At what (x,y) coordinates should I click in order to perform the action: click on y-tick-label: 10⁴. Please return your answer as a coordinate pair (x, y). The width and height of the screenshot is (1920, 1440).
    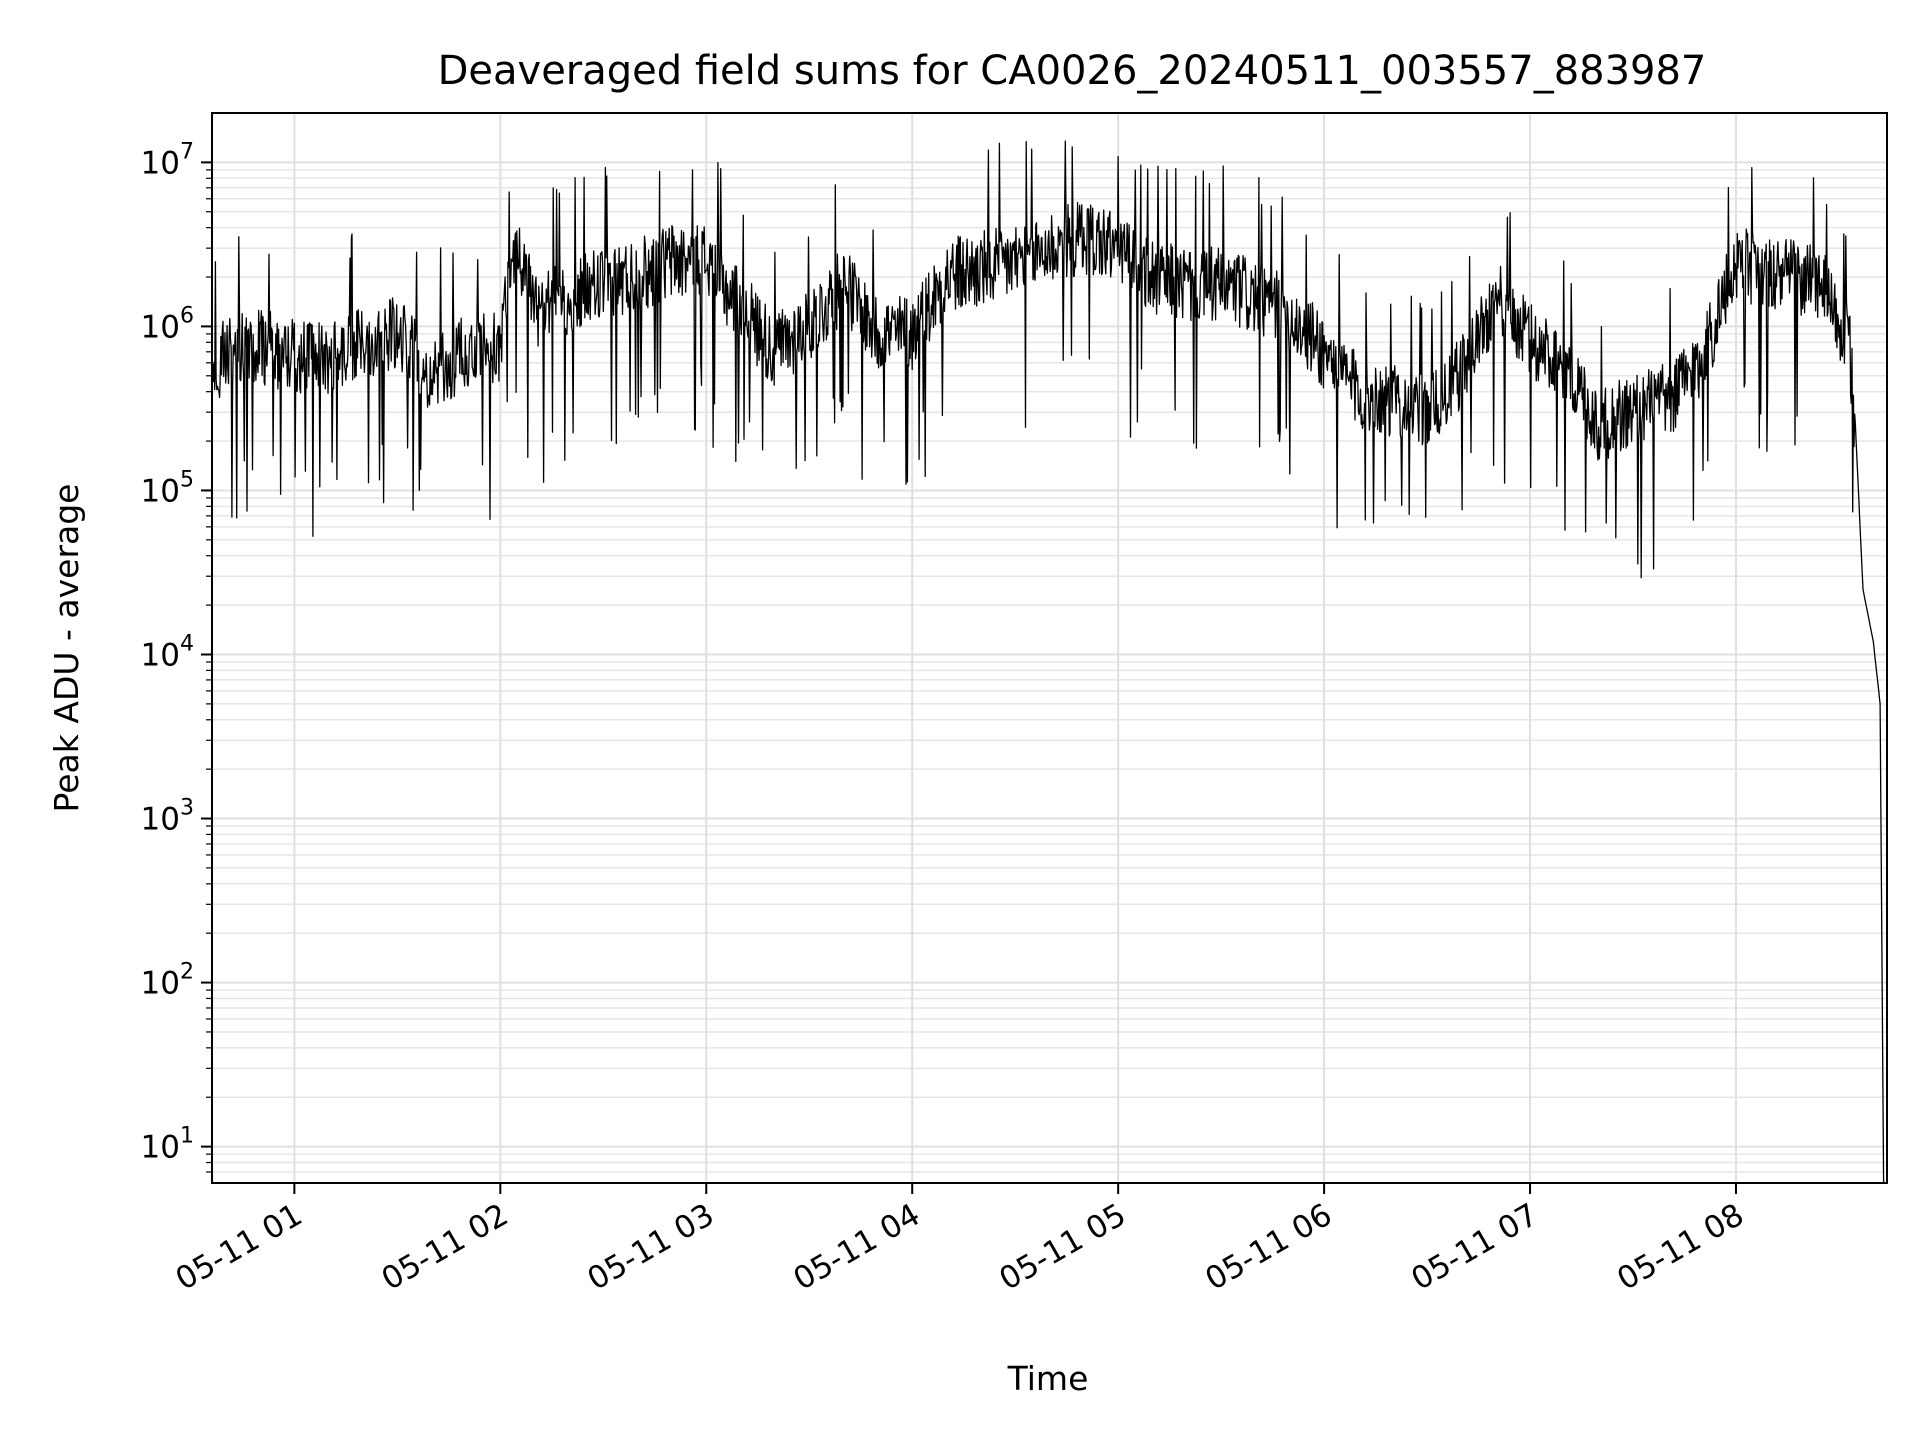
    Looking at the image, I should click on (167, 652).